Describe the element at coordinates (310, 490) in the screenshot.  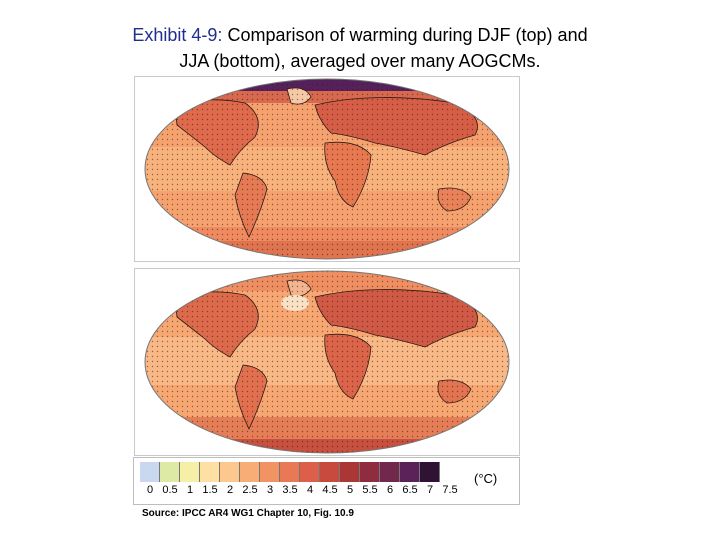
I see `colorbar-tick-label: 4` at that location.